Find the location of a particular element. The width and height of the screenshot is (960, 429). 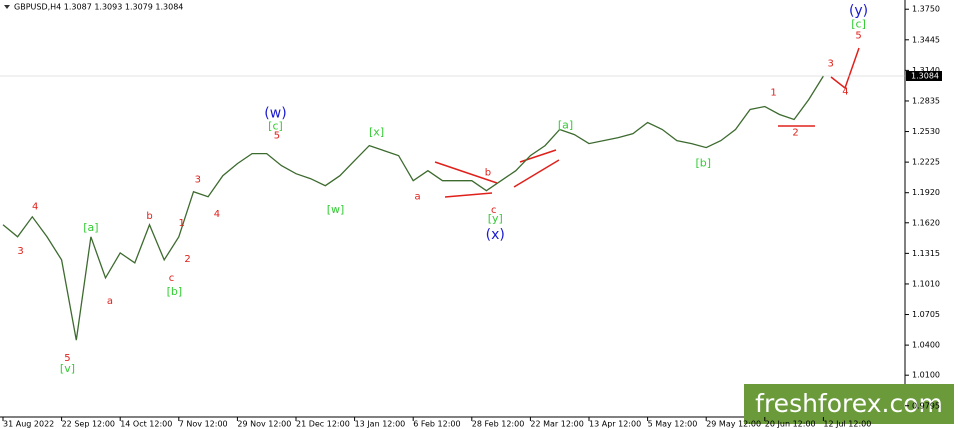

x-tick-label: 14 Oct 12:00 is located at coordinates (146, 424).